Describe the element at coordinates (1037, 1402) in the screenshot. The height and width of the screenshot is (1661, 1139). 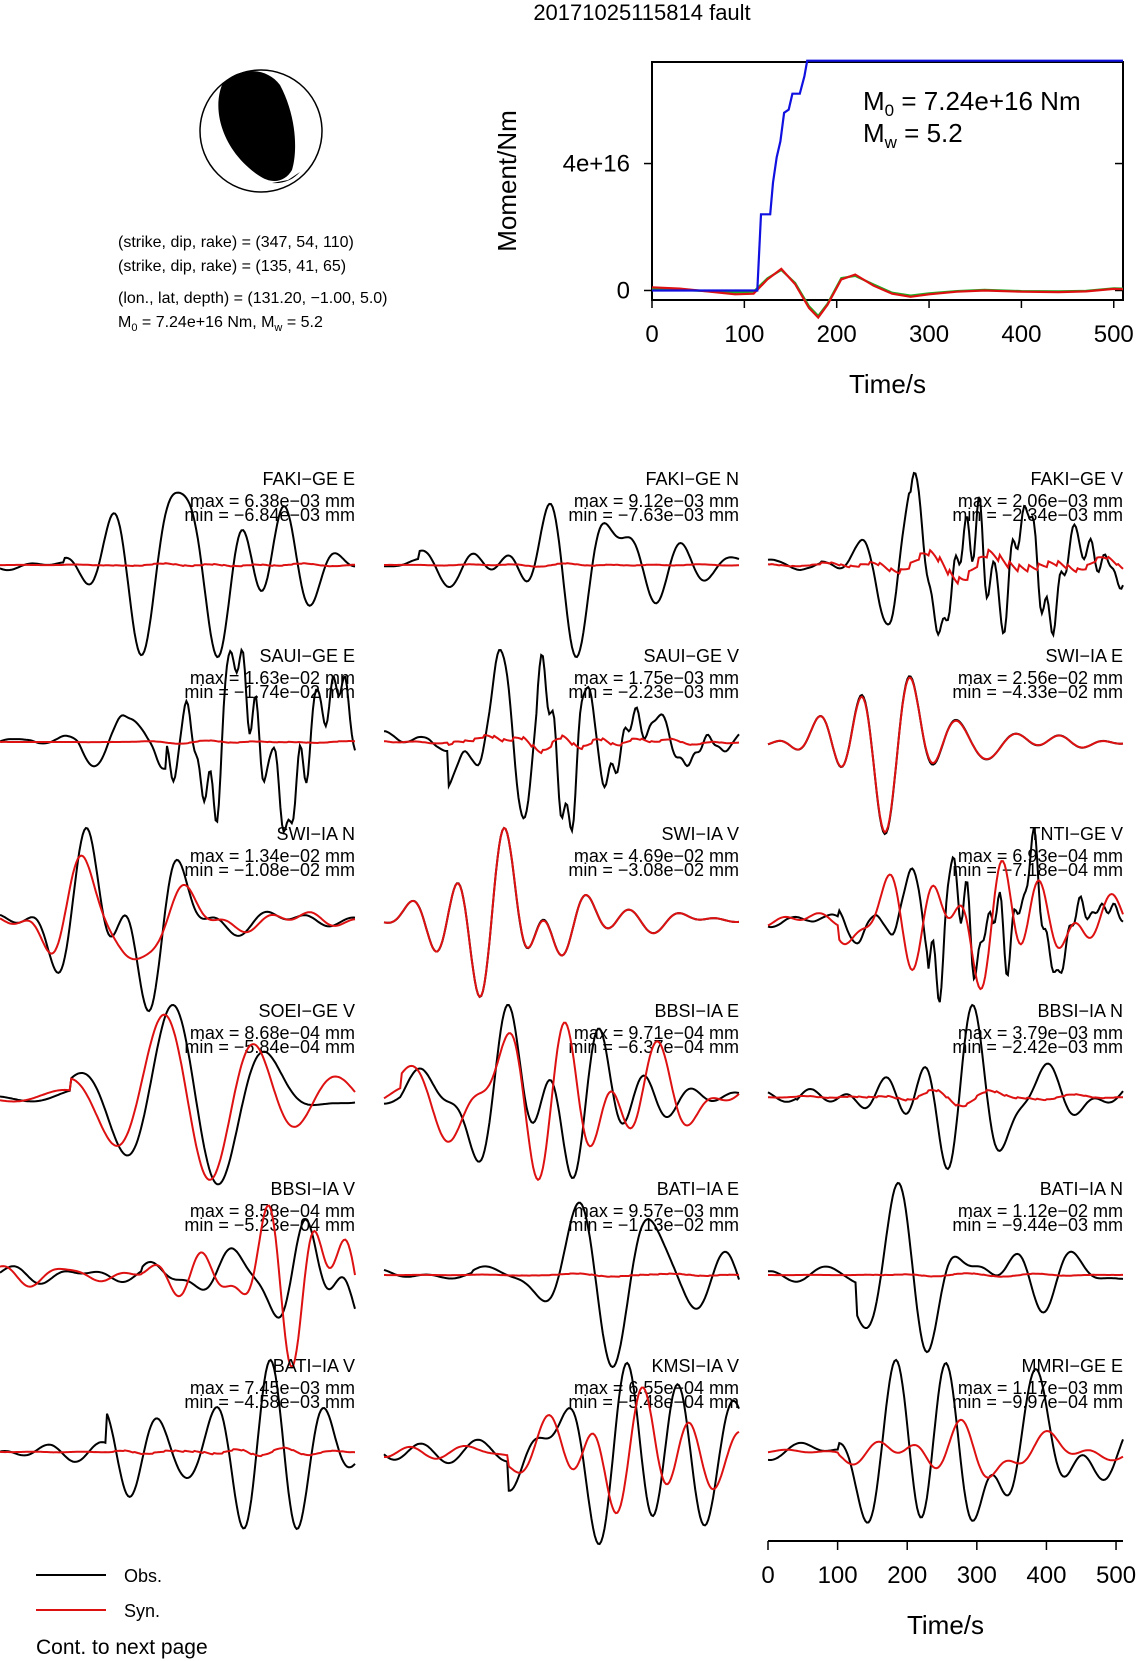
I see `min-amplitude-label: min = −9.97e−04 mm` at that location.